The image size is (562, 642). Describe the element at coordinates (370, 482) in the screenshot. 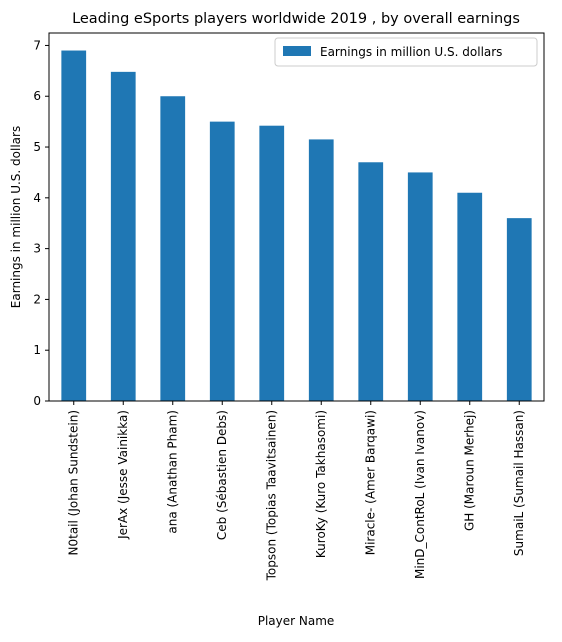

I see `x-tick-label: Miracle- (Amer Barqawi)` at that location.